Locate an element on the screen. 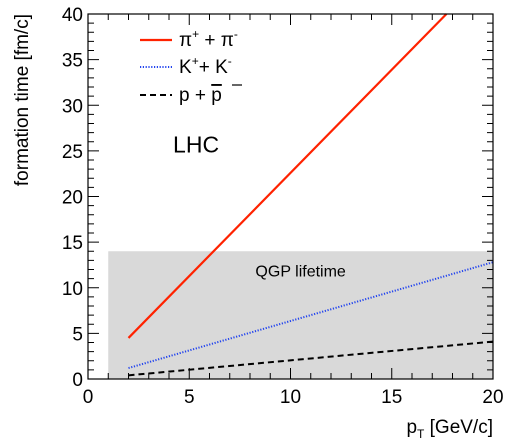 The width and height of the screenshot is (508, 444). y-tick-label: 10 is located at coordinates (72, 289).